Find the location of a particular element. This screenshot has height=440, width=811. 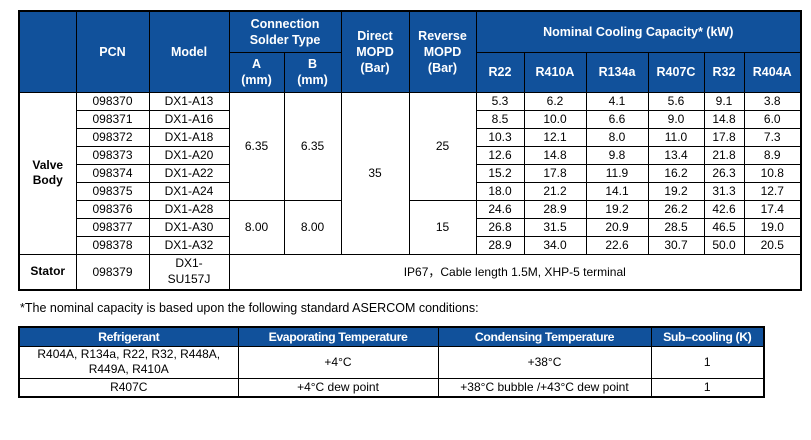

pcn-cell: 098379 is located at coordinates (112, 272).